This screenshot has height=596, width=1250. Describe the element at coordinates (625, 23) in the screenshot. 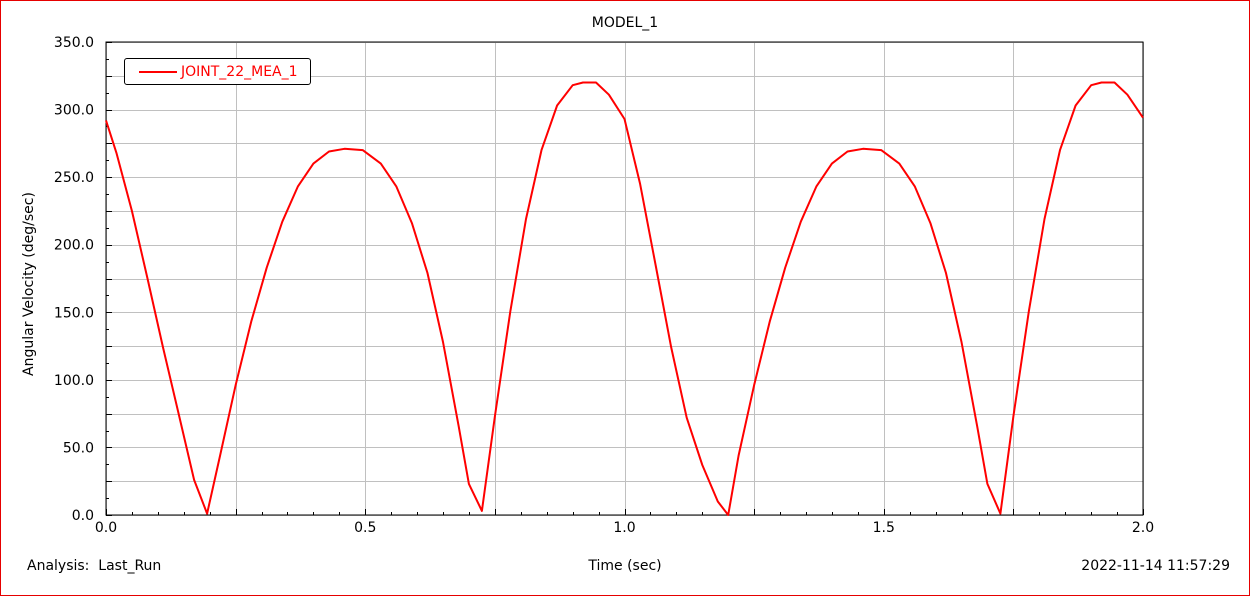

I see `chart-title: MODEL_1` at that location.